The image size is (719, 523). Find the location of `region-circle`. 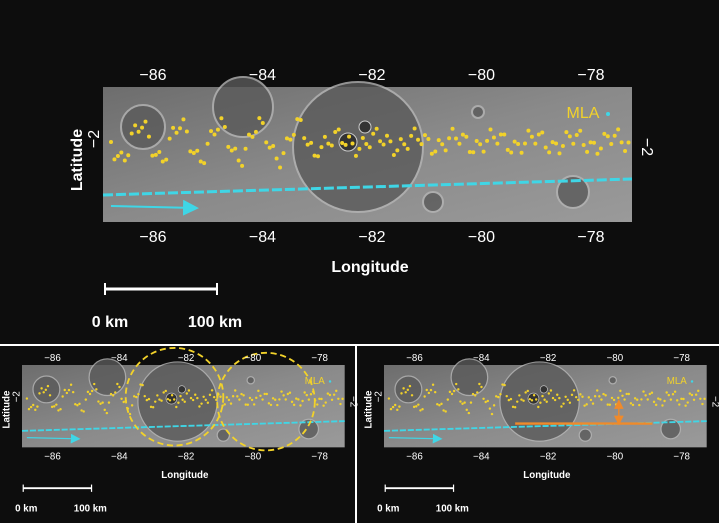

region-circle is located at coordinates (266, 401).